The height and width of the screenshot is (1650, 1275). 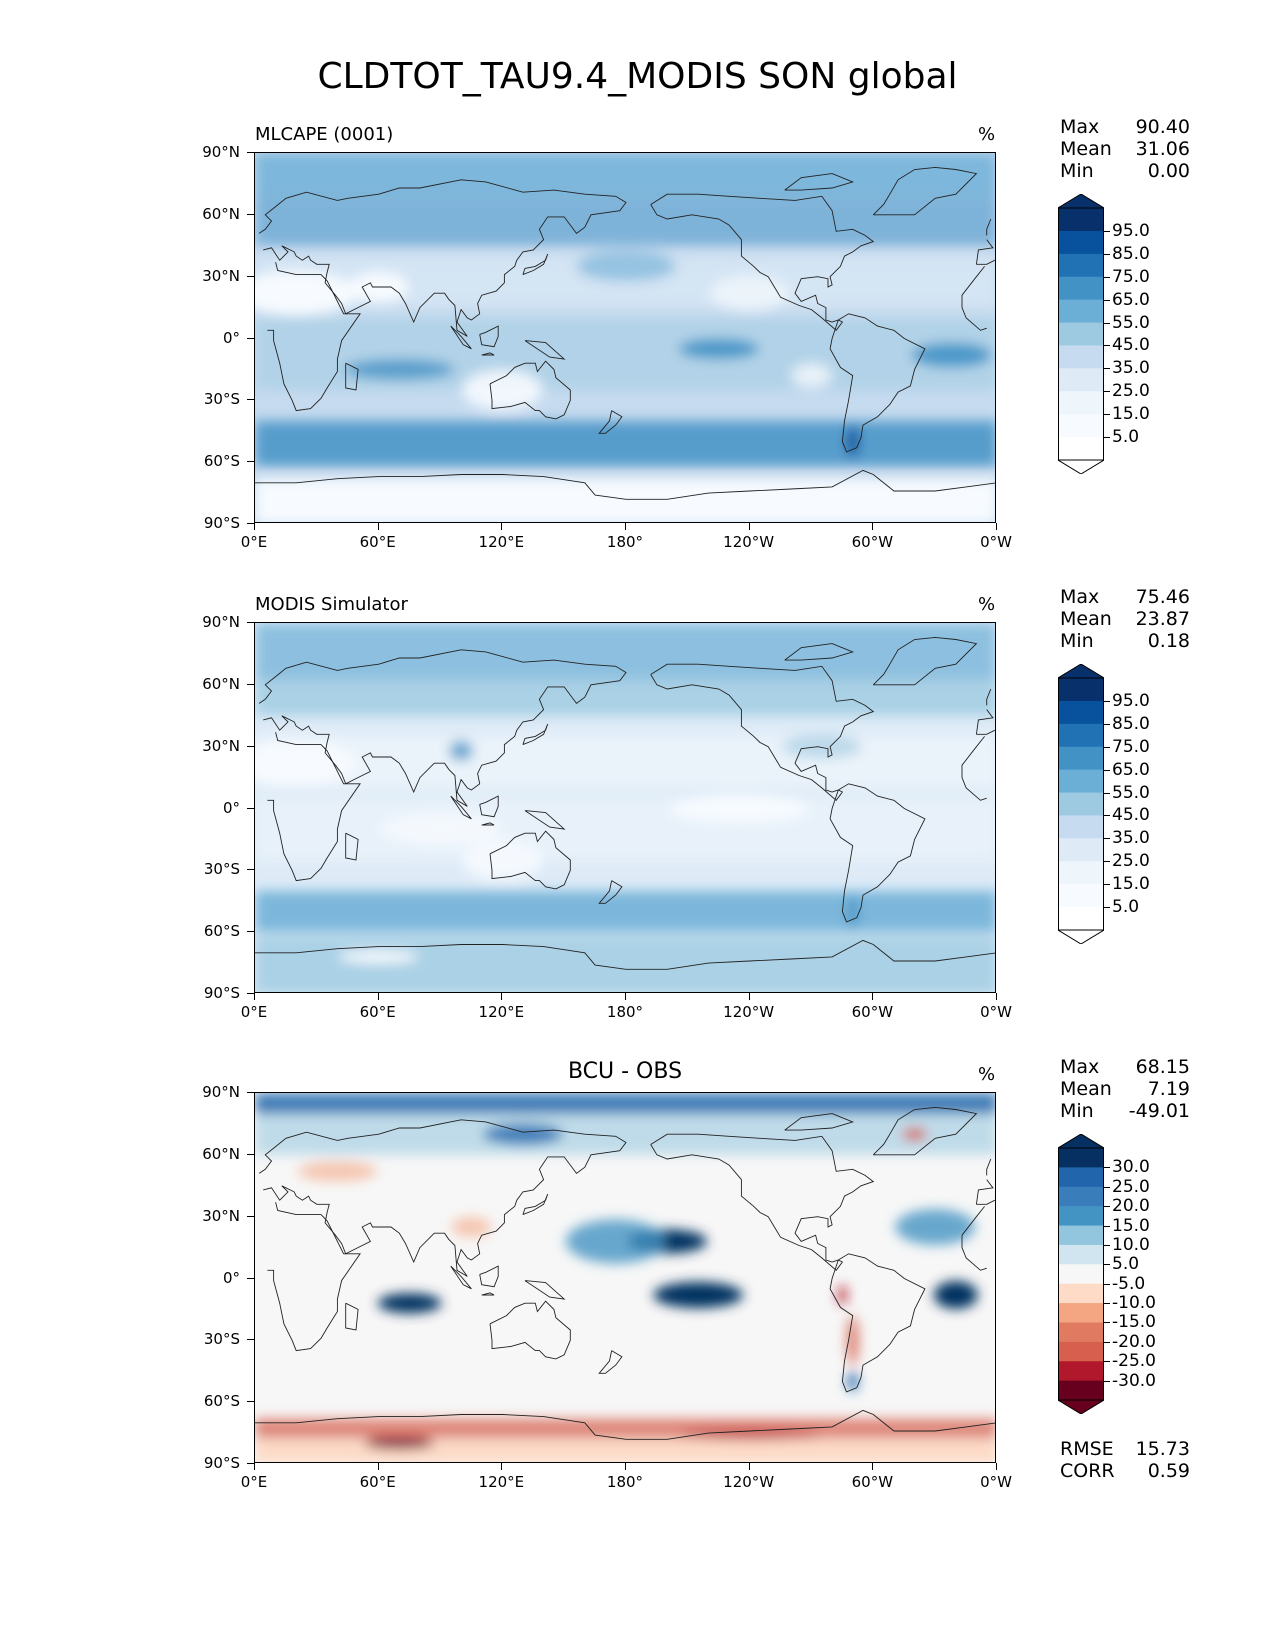 What do you see at coordinates (1131, 1244) in the screenshot?
I see `colorbar-tick-label: 10.0` at bounding box center [1131, 1244].